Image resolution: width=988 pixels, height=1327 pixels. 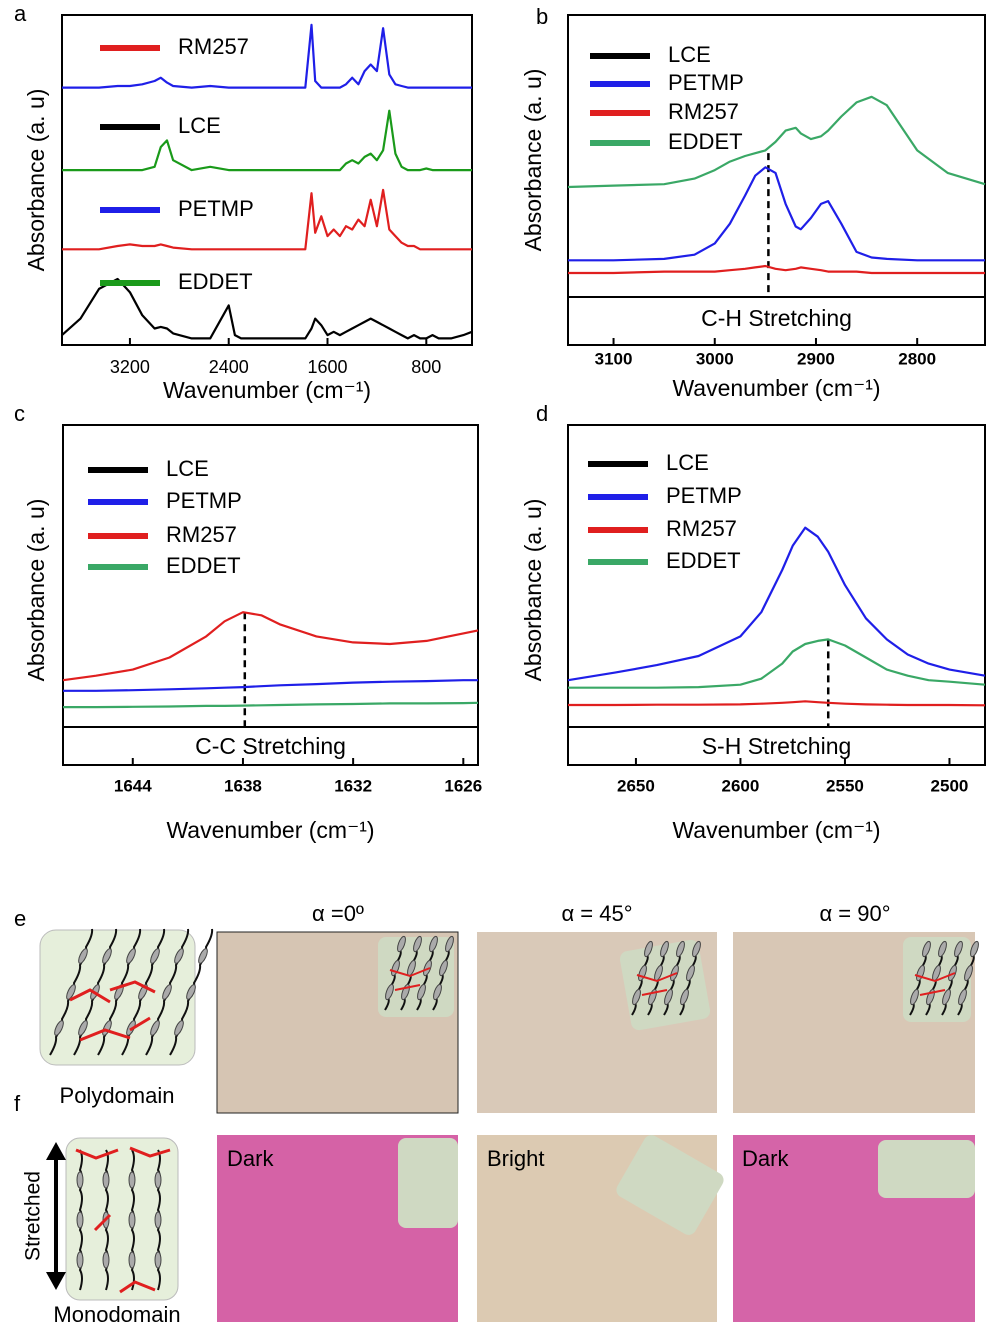 What do you see at coordinates (243, 785) in the screenshot?
I see `x-tick-label: 1638` at bounding box center [243, 785].